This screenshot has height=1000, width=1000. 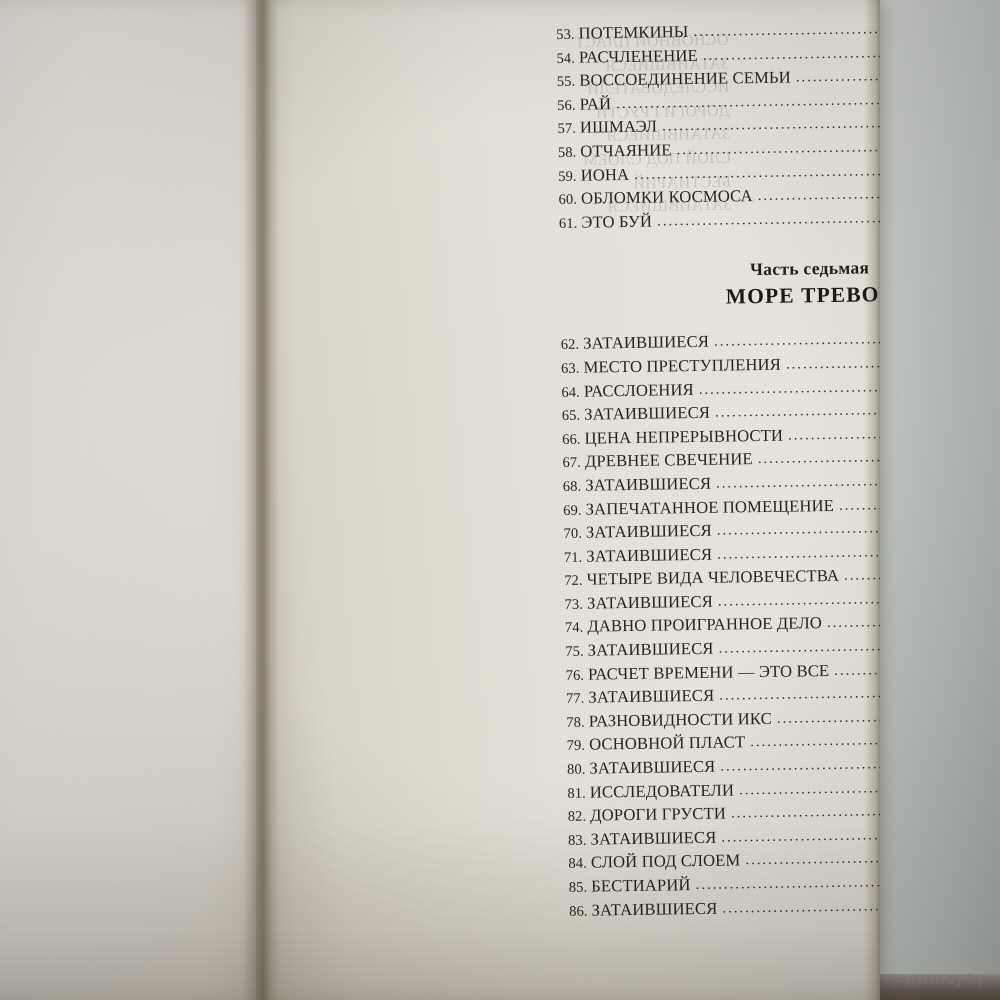 What do you see at coordinates (626, 150) in the screenshot?
I see `toc-entry-title: ОТЧАЯНИЕ` at bounding box center [626, 150].